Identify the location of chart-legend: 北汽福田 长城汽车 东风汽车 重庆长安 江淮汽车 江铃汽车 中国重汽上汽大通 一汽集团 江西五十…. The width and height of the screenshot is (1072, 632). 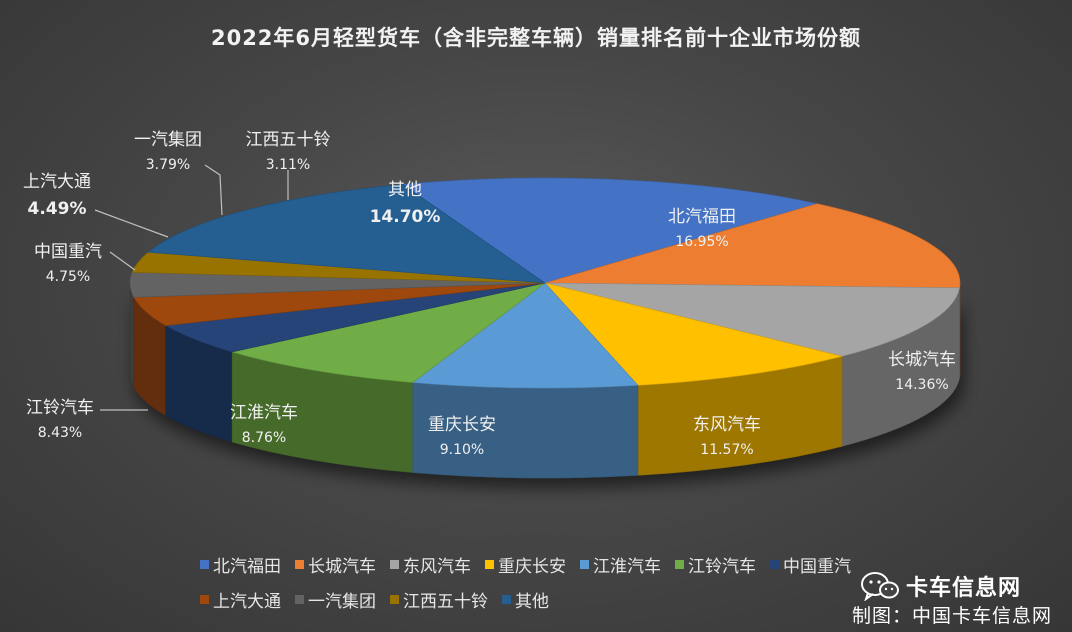
(535, 582).